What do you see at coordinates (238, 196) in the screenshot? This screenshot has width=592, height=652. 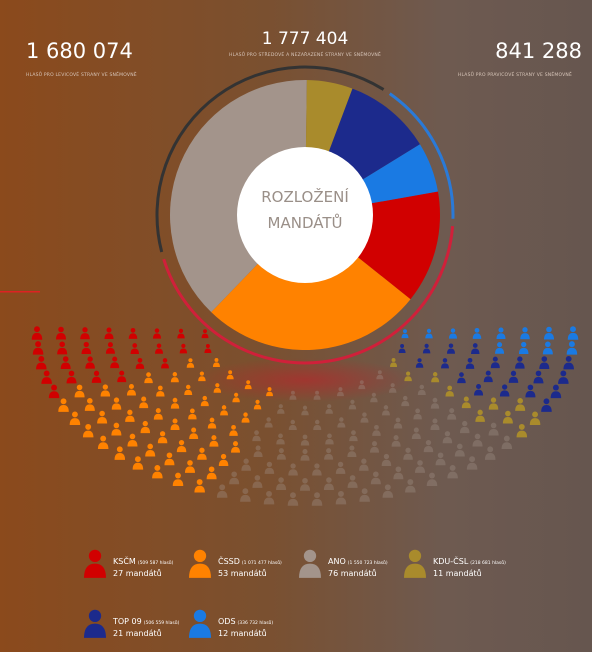 I see `pie-slice` at bounding box center [238, 196].